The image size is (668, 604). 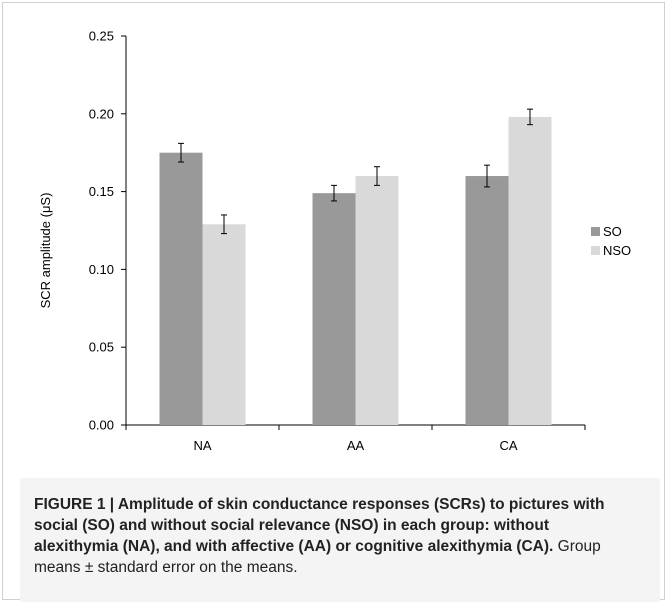 What do you see at coordinates (355, 171) in the screenshot?
I see `chart-error-bars` at bounding box center [355, 171].